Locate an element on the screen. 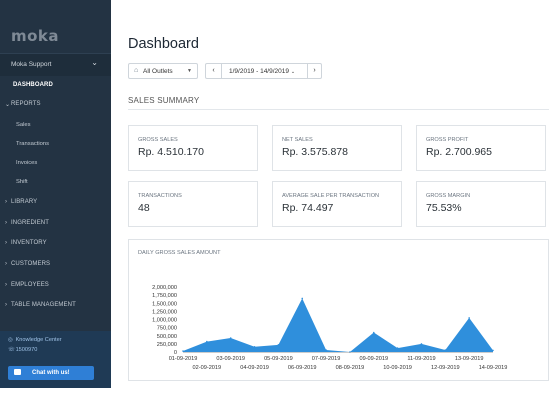 This screenshot has height=402, width=549. sidebar-subitem-shift: Shift is located at coordinates (22, 182).